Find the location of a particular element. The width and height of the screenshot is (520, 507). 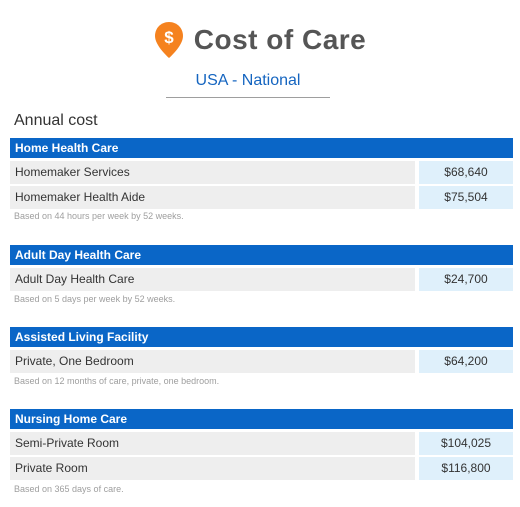

table-row: Homemaker Health Aide $75,504 is located at coordinates (261, 197).